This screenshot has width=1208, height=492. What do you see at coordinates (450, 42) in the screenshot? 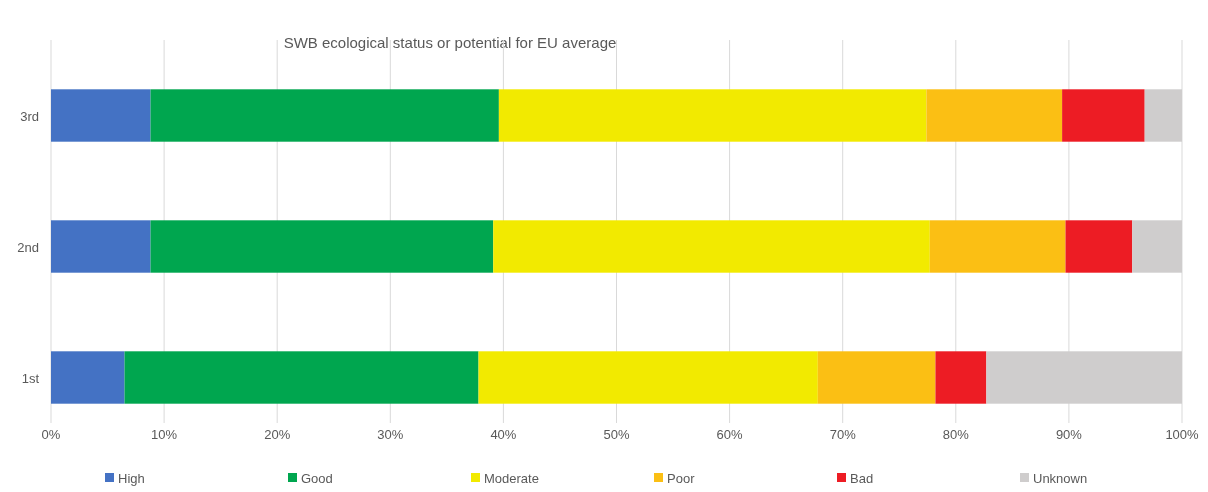
I see `chart-title: SWB ecological status or potential for EU average` at bounding box center [450, 42].